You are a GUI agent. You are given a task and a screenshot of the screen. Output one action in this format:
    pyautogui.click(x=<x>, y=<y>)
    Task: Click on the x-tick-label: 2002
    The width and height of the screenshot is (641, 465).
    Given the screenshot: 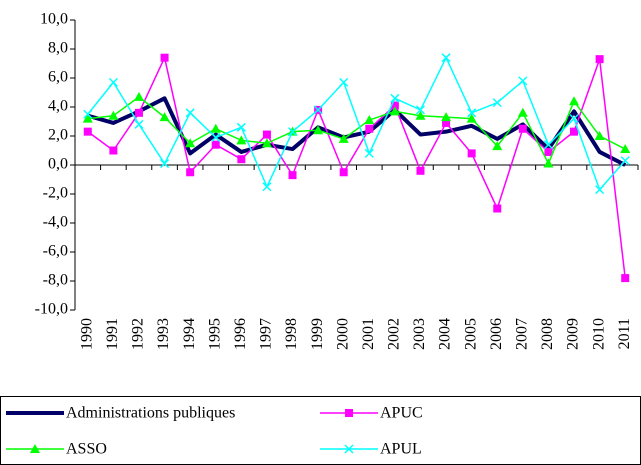 What is the action you would take?
    pyautogui.click(x=394, y=334)
    